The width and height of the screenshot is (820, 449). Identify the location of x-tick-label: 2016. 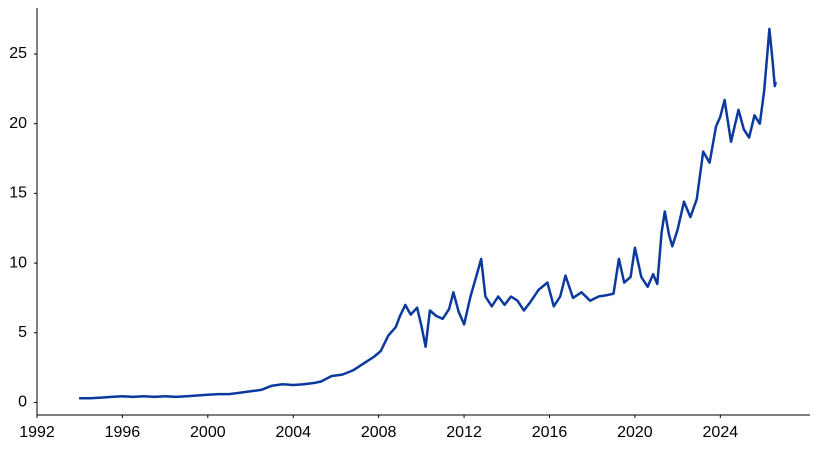
(550, 432).